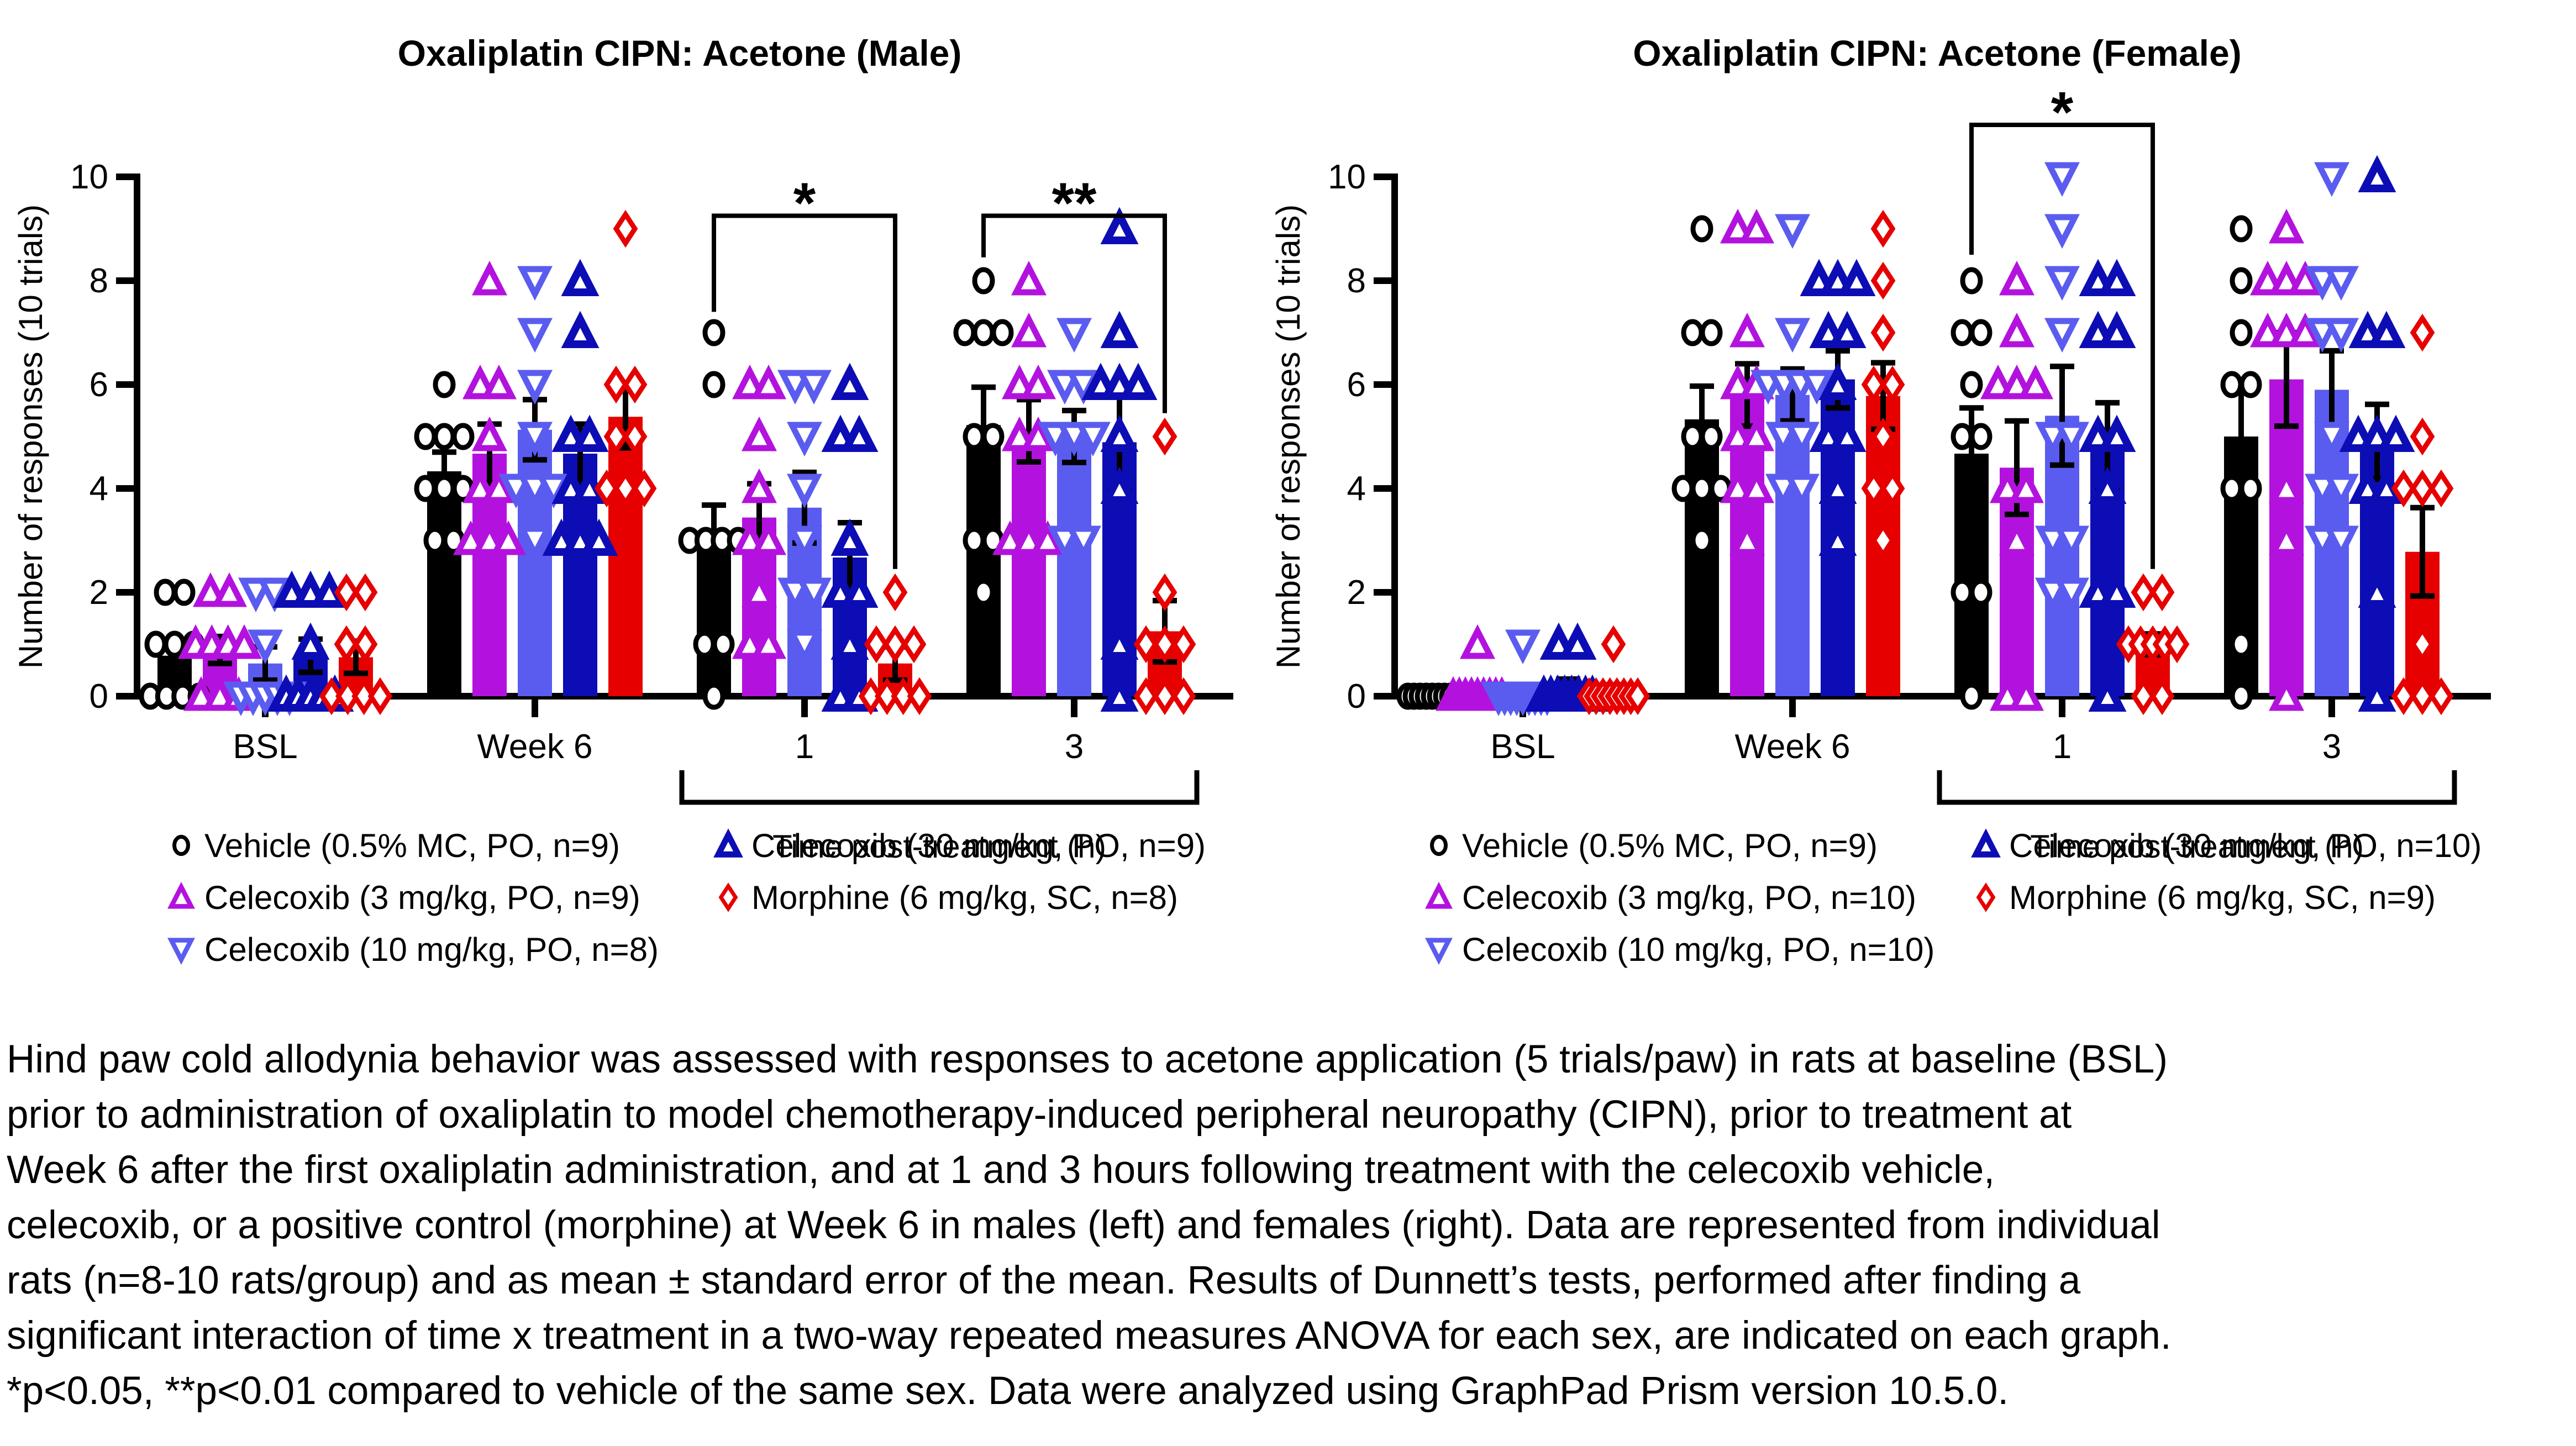  What do you see at coordinates (1074, 567) in the screenshot?
I see `bar` at bounding box center [1074, 567].